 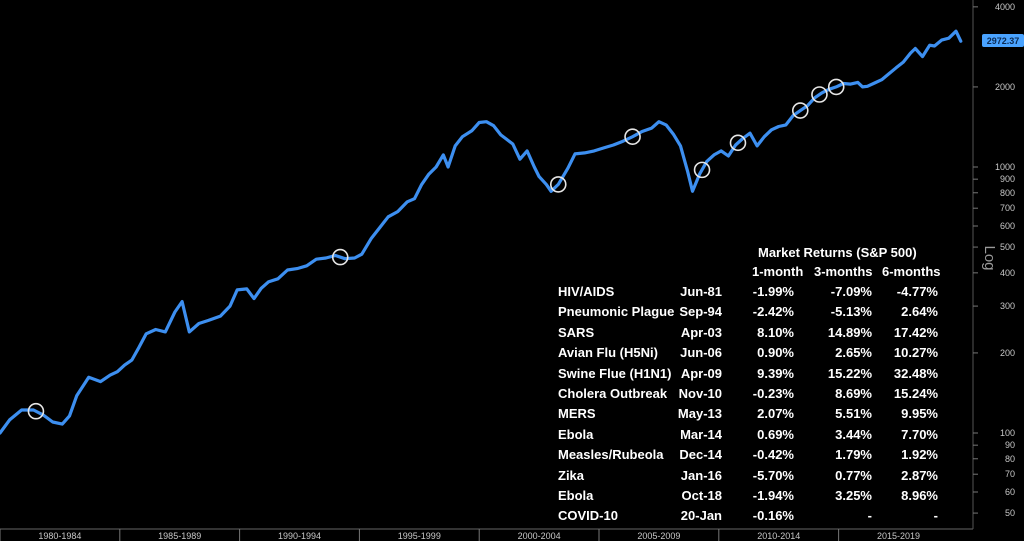 I want to click on table-row: COVID-10 20-Jan -0.16% - -, so click(x=752, y=518).